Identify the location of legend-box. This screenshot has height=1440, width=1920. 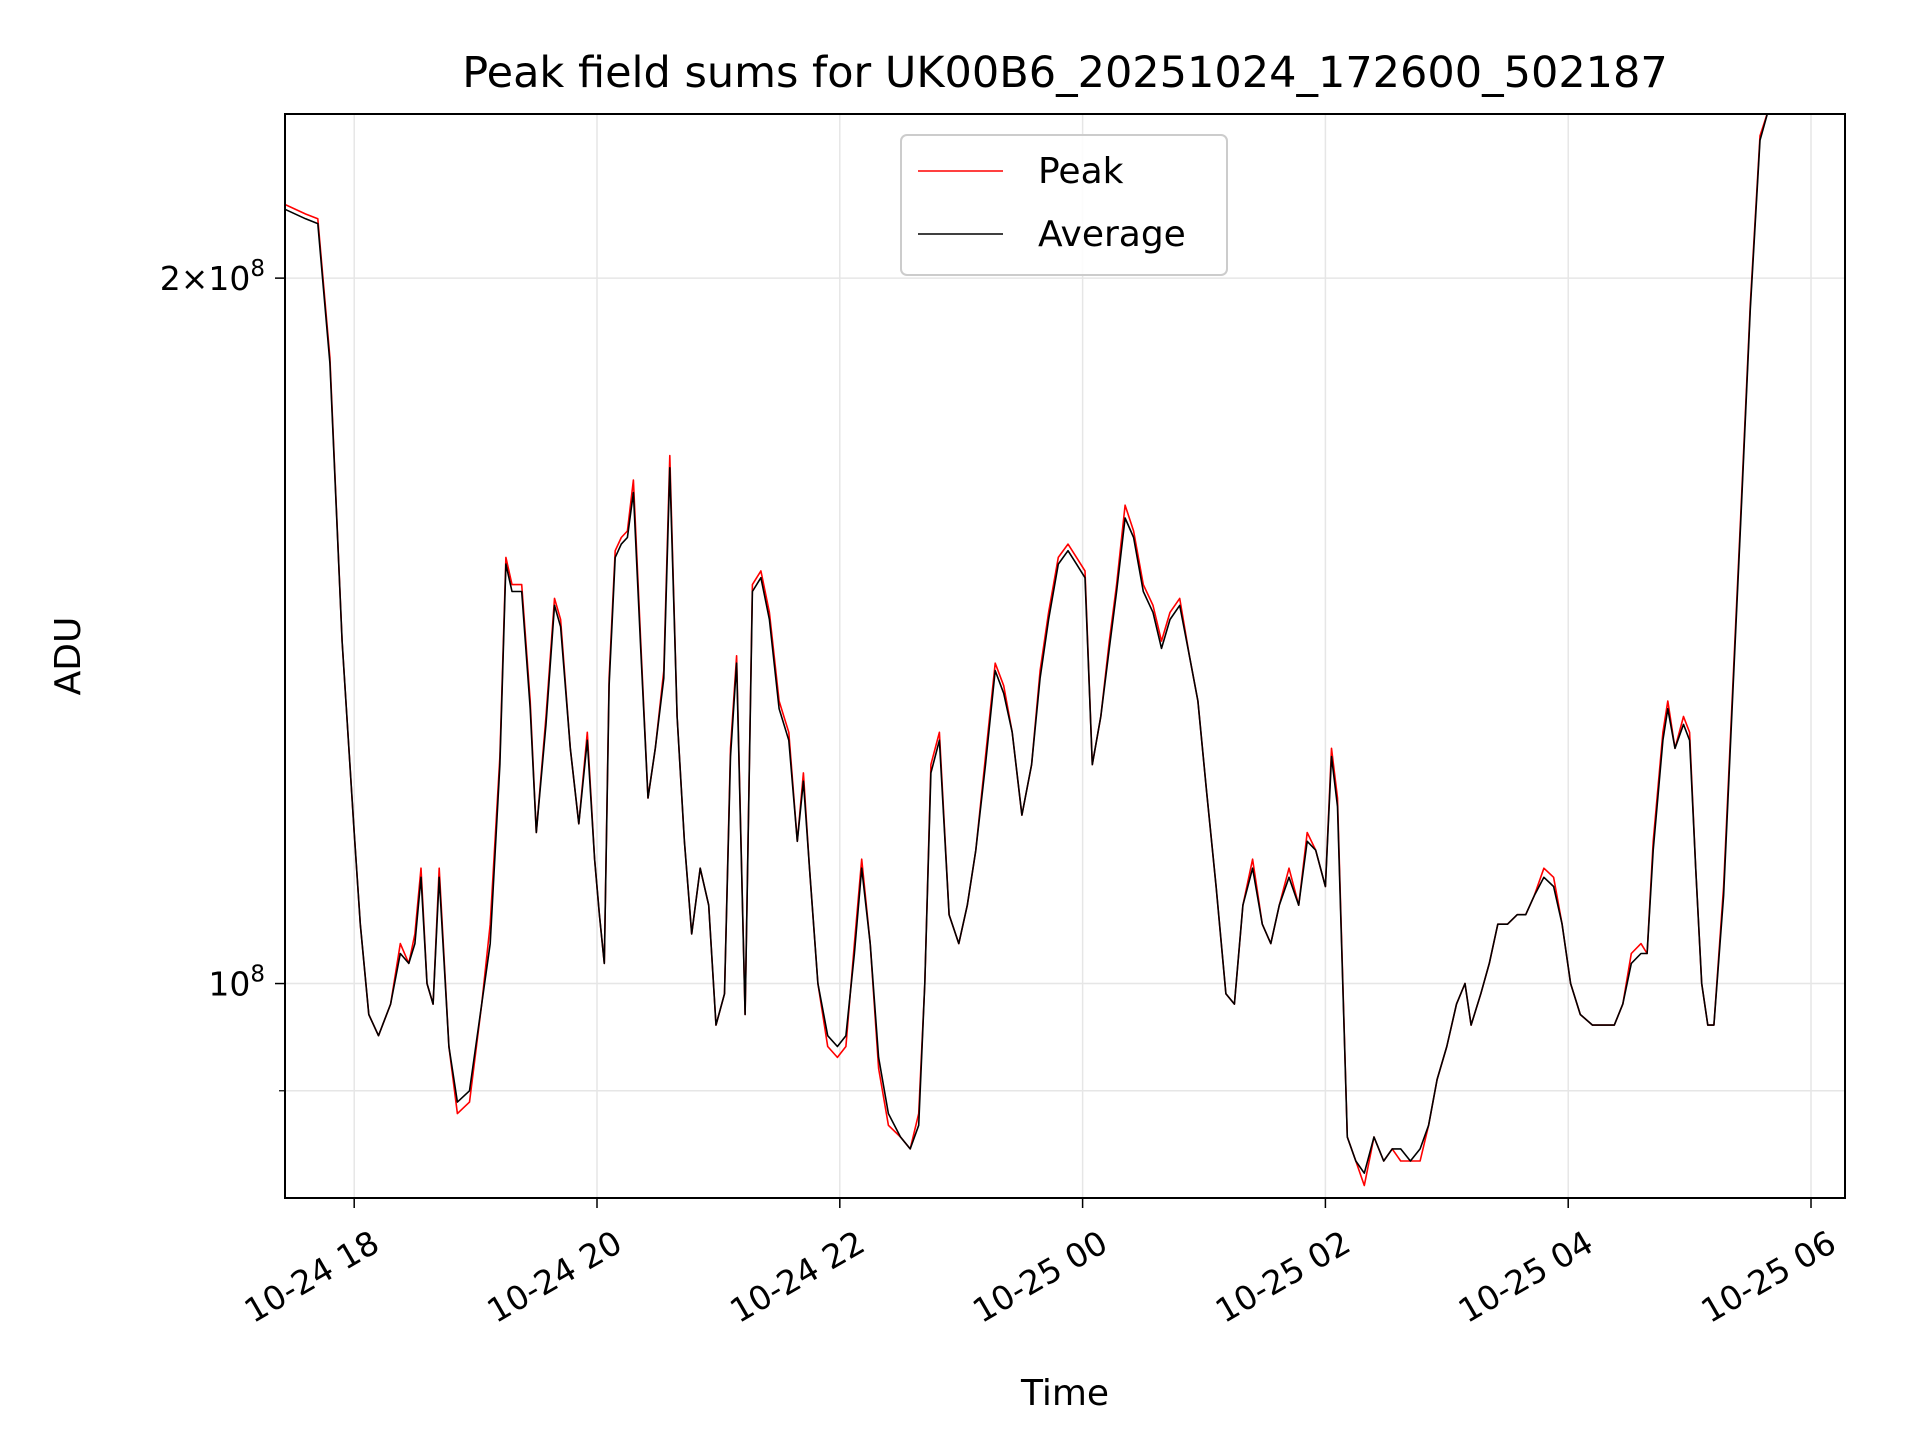
(1064, 205).